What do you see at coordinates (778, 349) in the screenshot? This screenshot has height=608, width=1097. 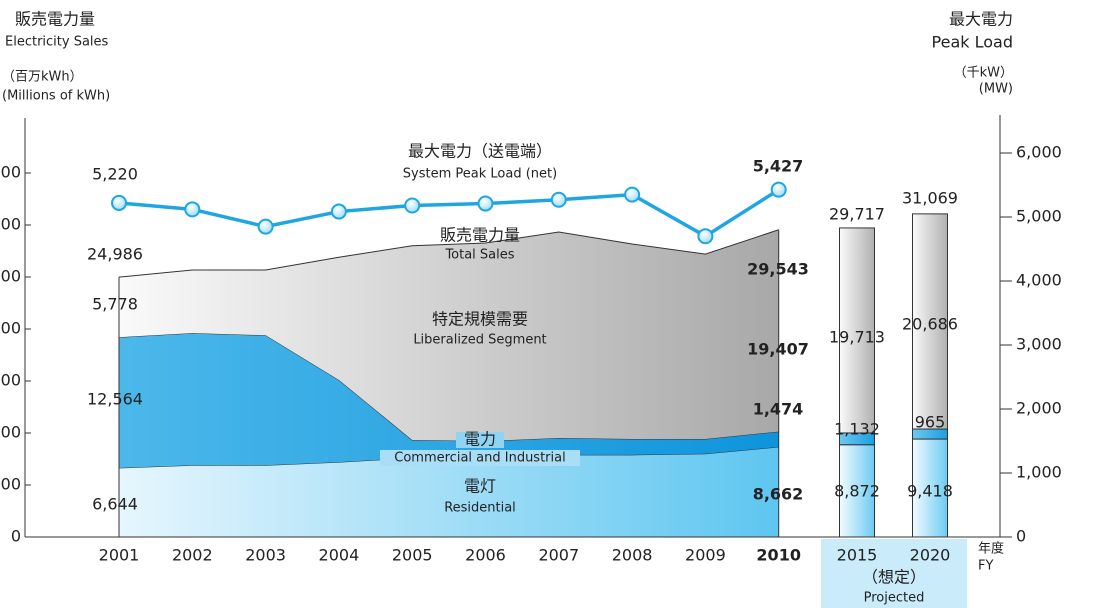 I see `value-label: 19,407` at bounding box center [778, 349].